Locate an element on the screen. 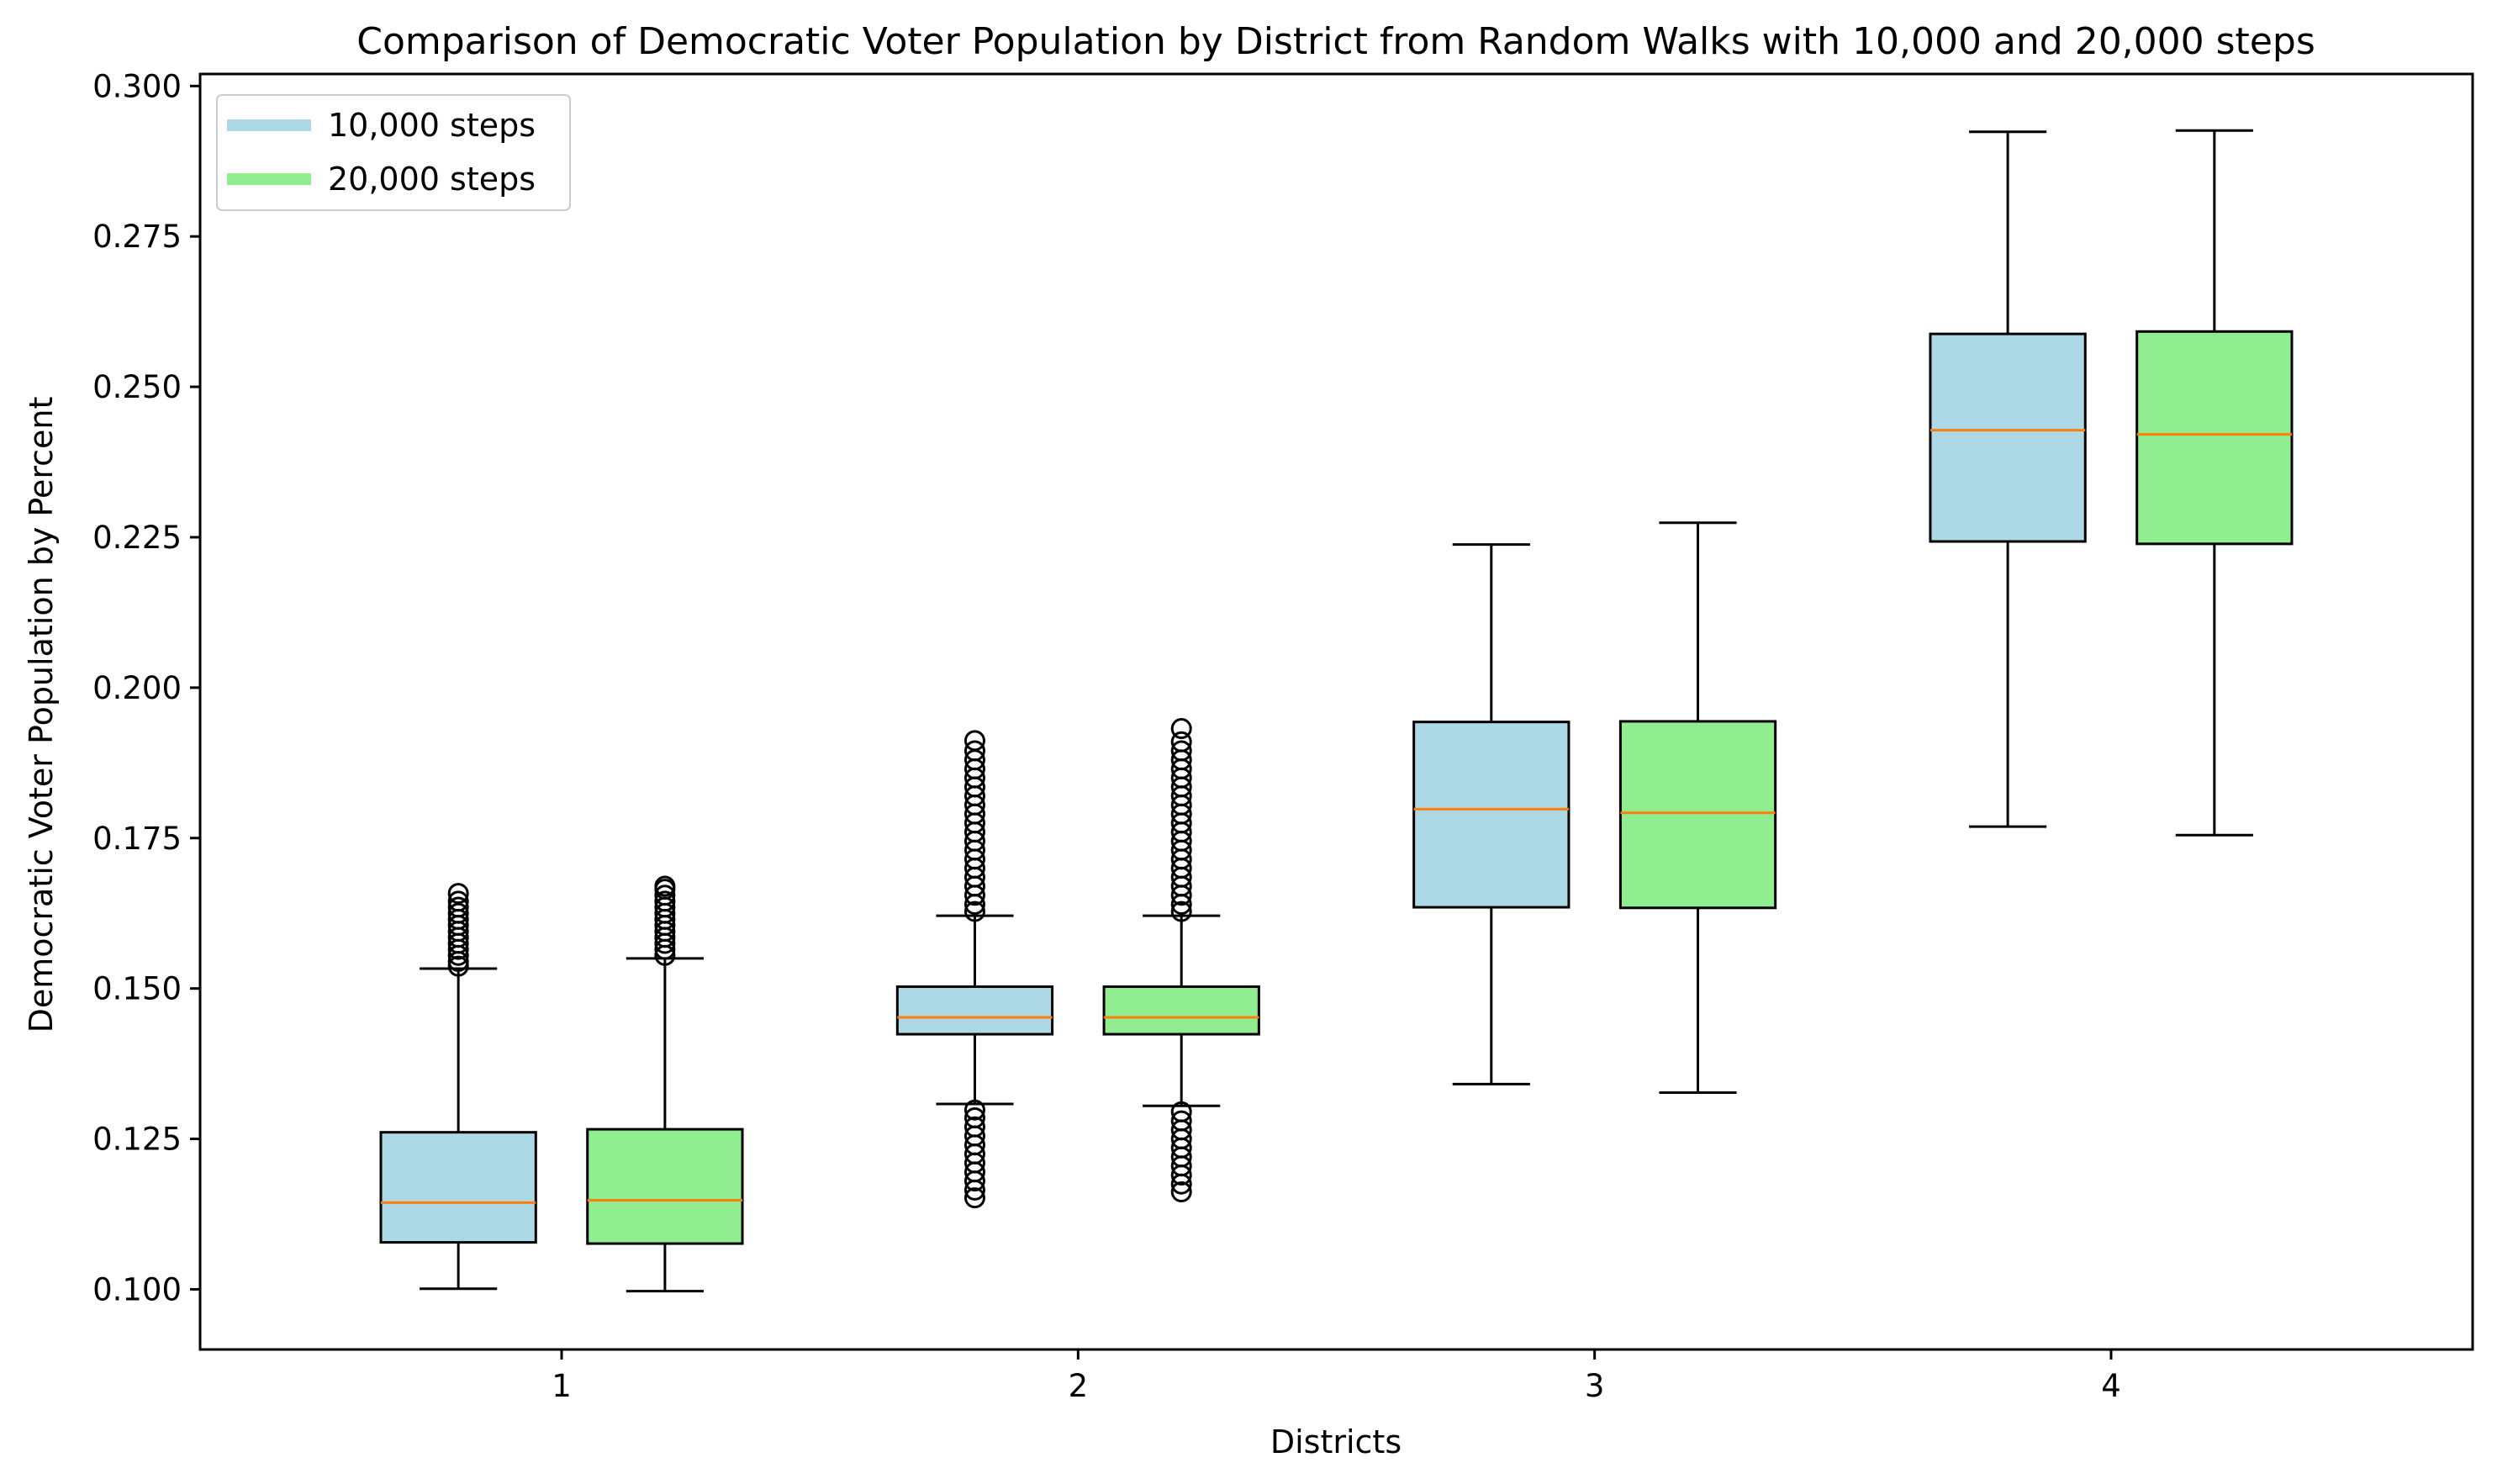  box-district-1-10k is located at coordinates (458, 1087).